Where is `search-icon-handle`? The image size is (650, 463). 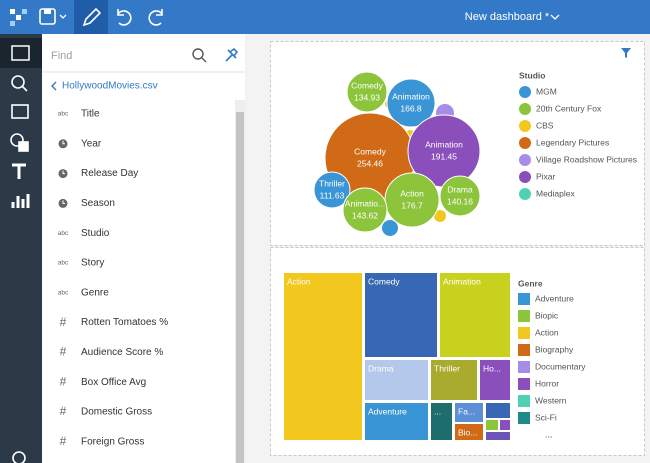 search-icon-handle is located at coordinates (204, 60).